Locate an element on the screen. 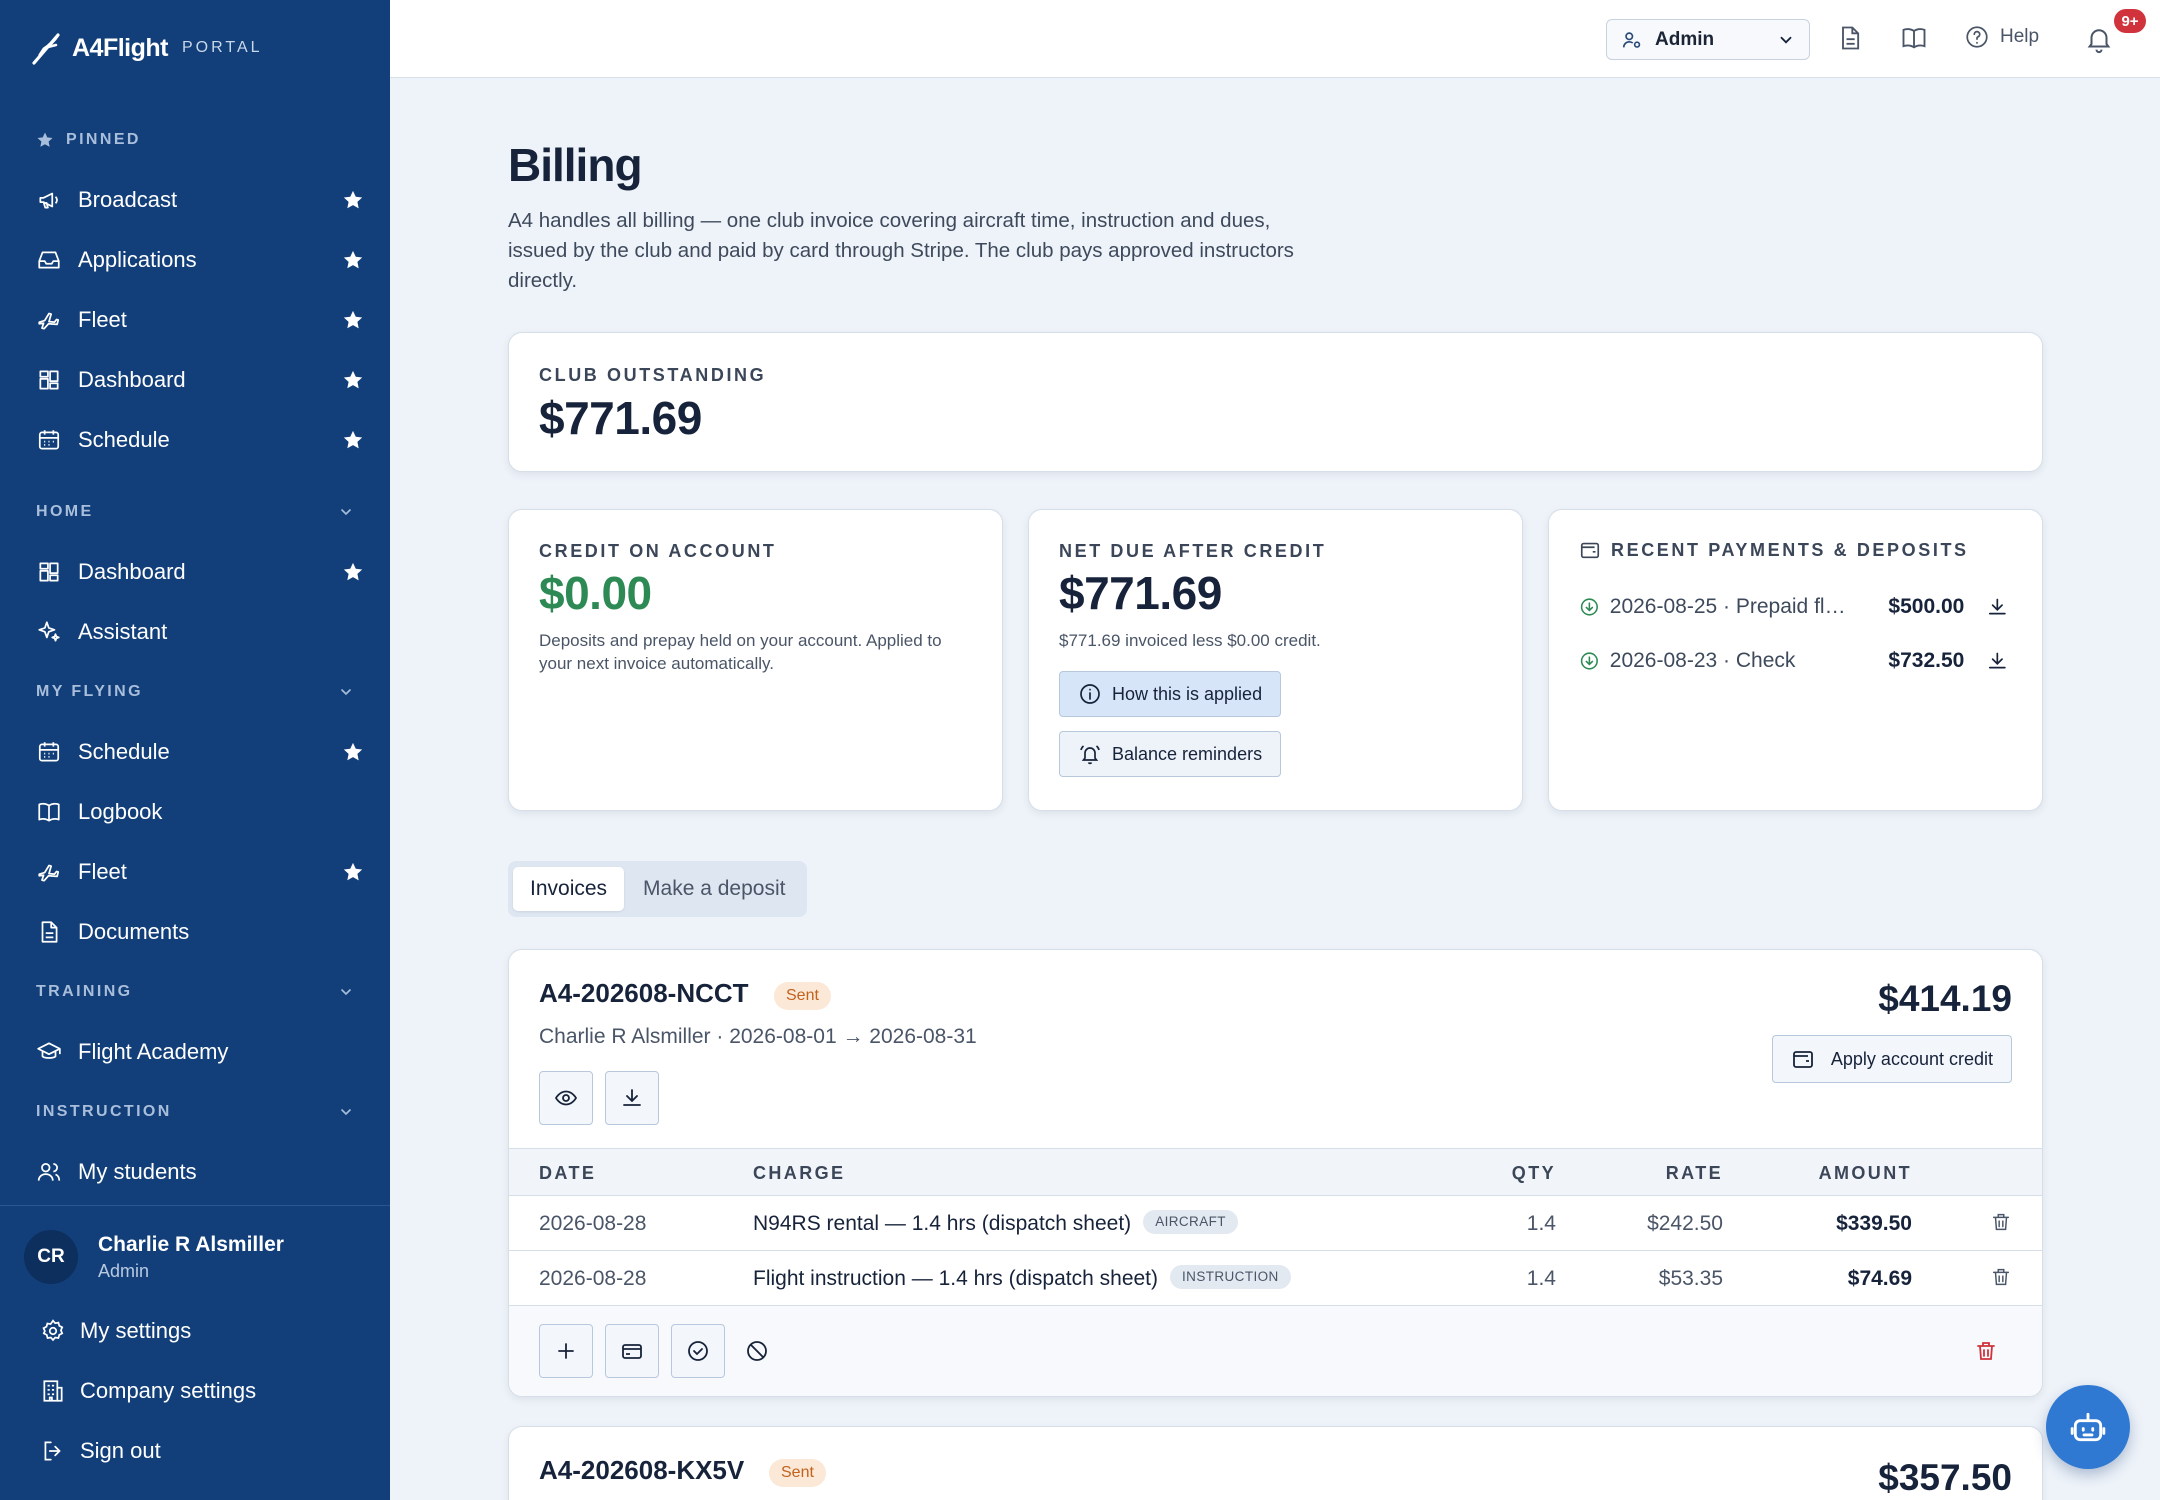 The height and width of the screenshot is (1500, 2160). sidebar-item-label: Applications is located at coordinates (137, 259).